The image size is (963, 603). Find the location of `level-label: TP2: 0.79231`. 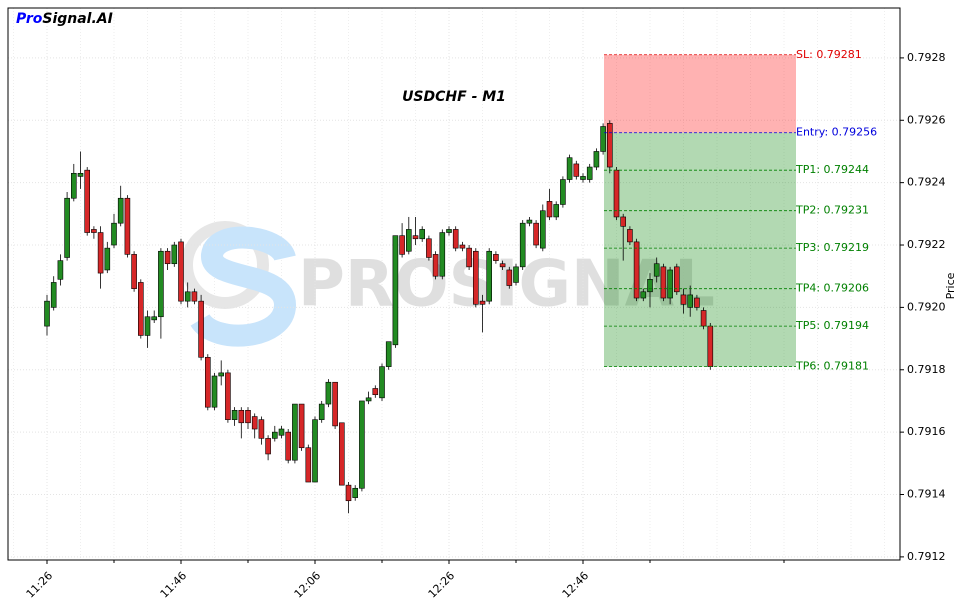

level-label: TP2: 0.79231 is located at coordinates (832, 210).